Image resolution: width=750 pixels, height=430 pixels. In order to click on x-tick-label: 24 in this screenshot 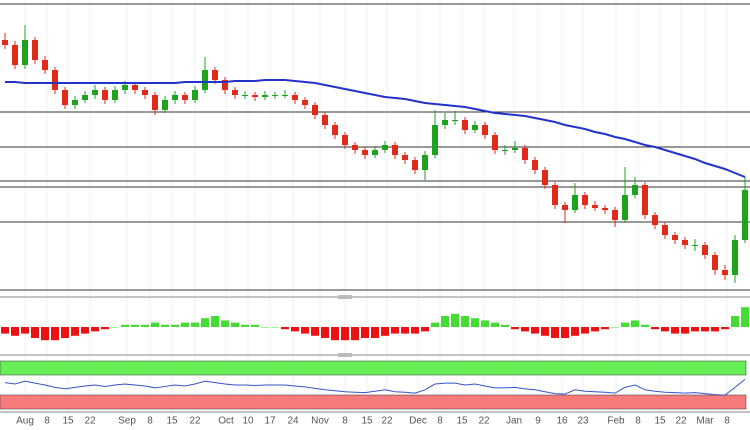, I will do `click(293, 421)`.